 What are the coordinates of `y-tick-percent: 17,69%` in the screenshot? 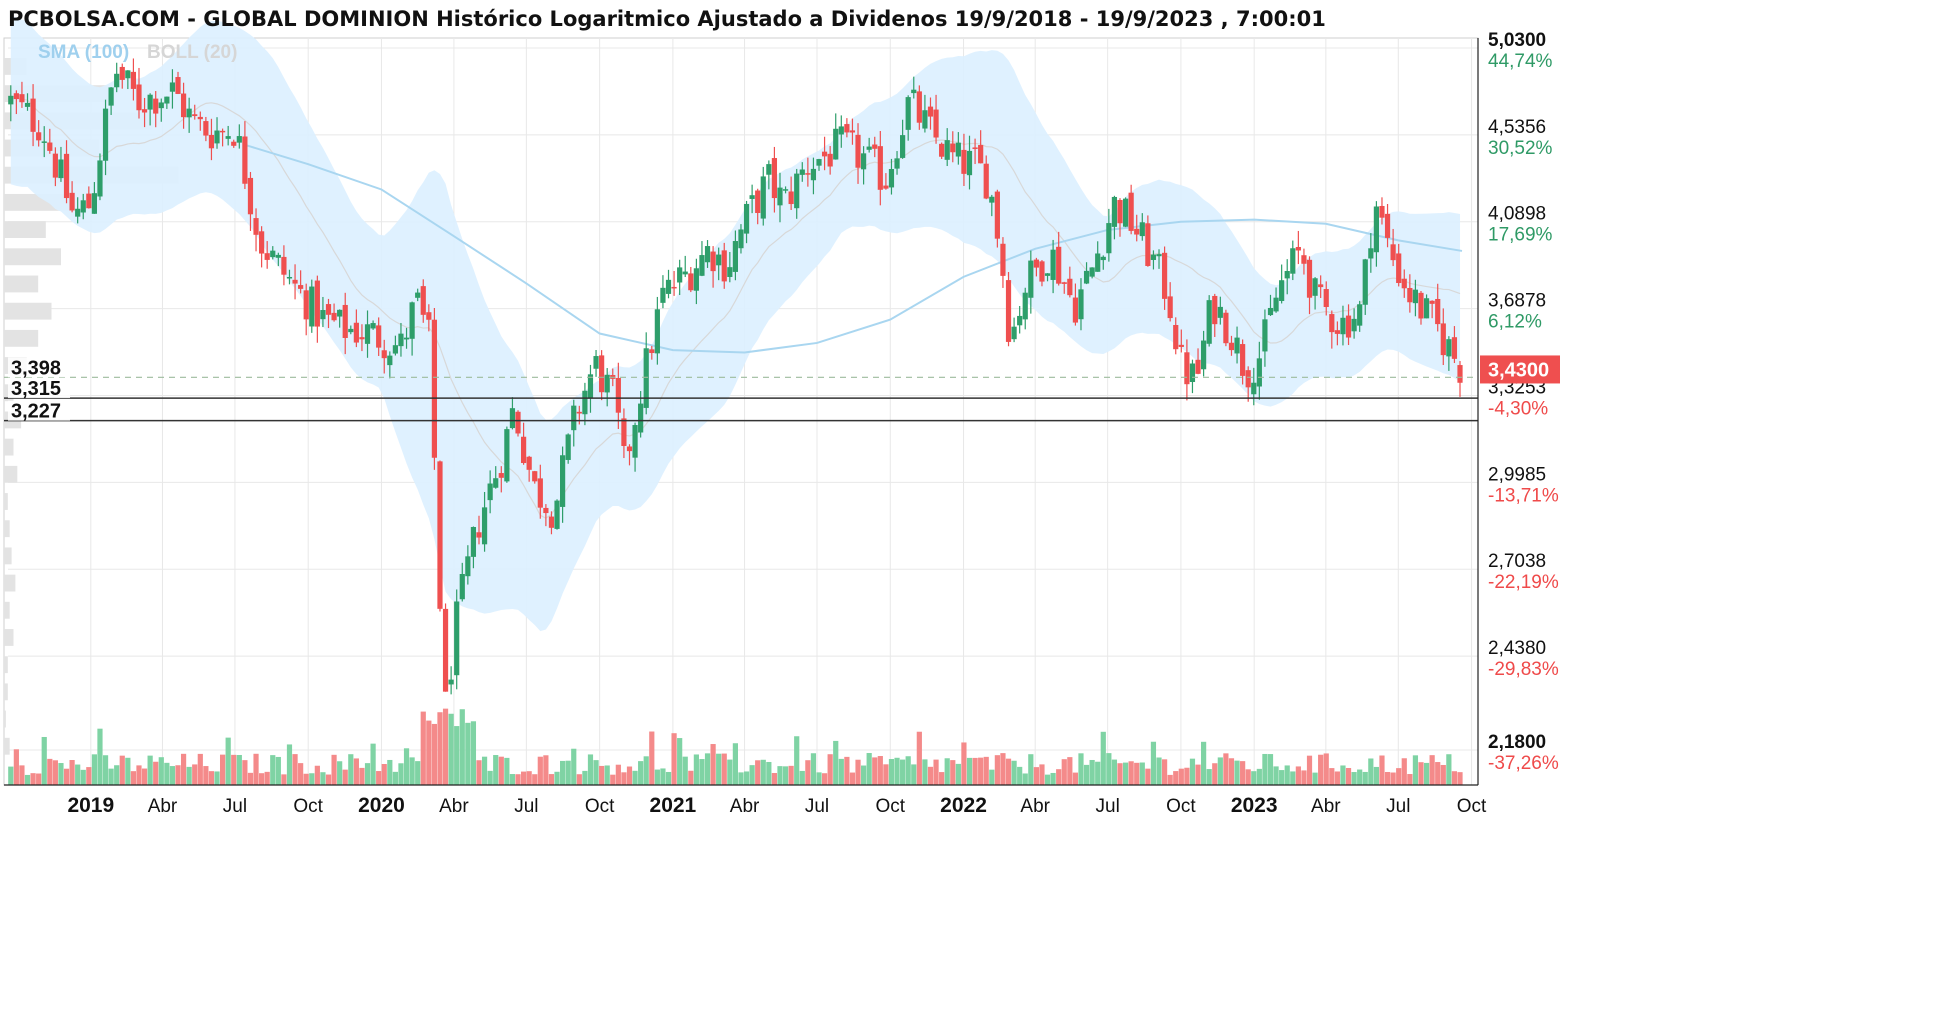 It's located at (1520, 235).